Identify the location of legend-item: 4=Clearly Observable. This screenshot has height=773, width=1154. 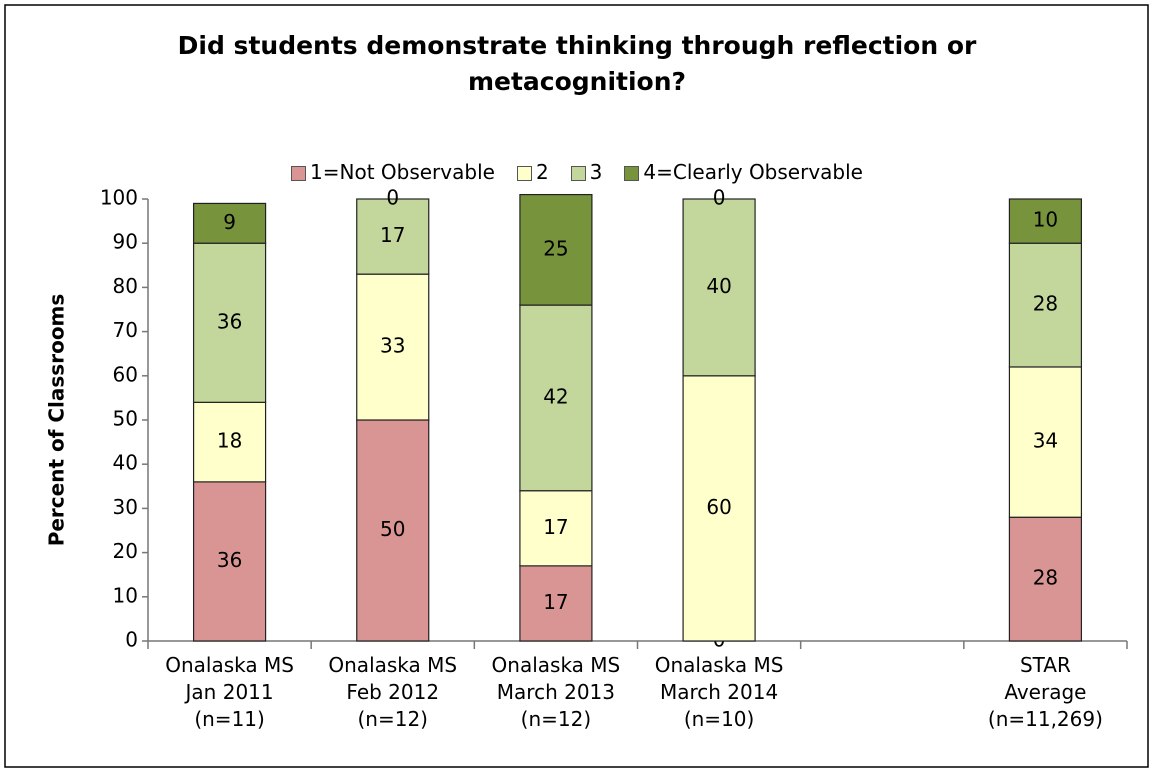
(743, 172).